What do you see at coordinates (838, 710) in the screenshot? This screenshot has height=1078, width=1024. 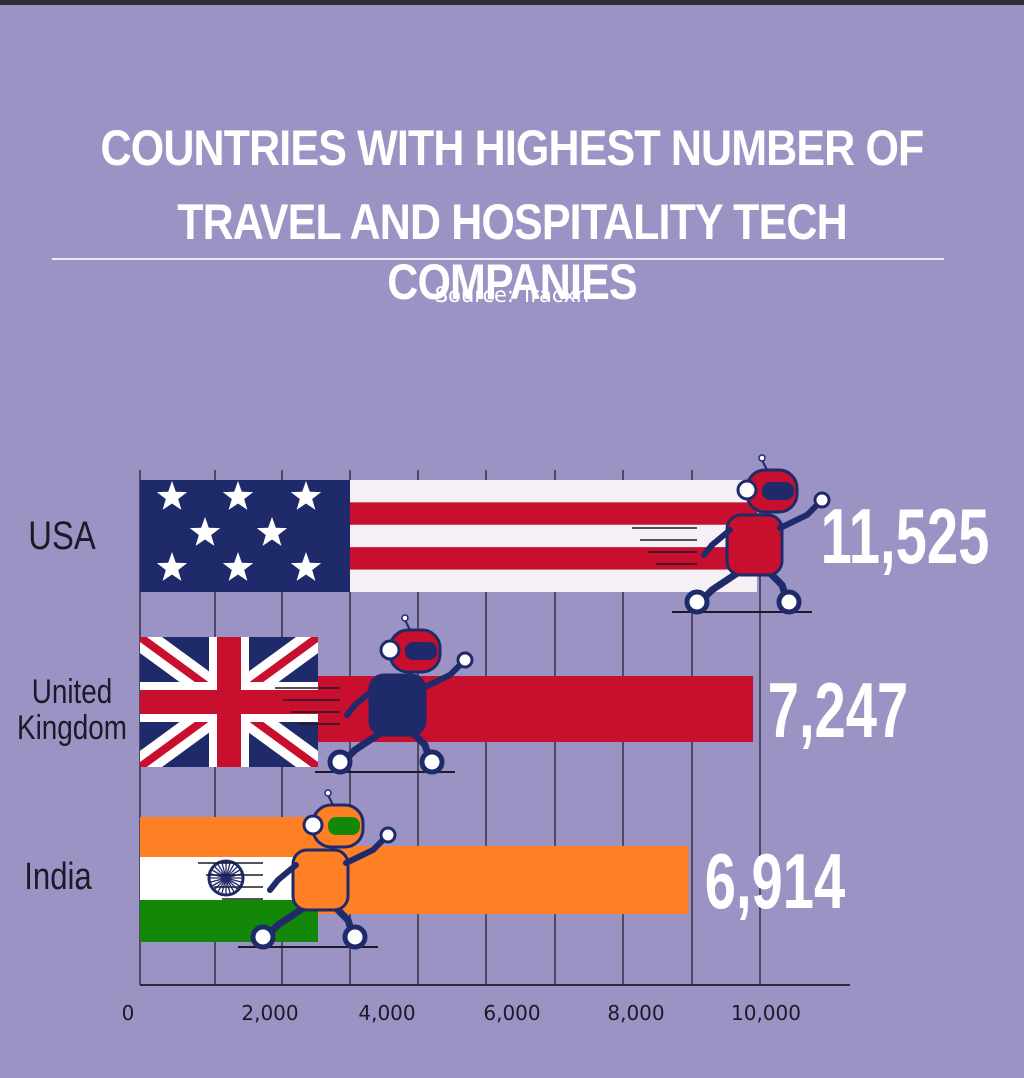 I see `value-label: 7,247` at bounding box center [838, 710].